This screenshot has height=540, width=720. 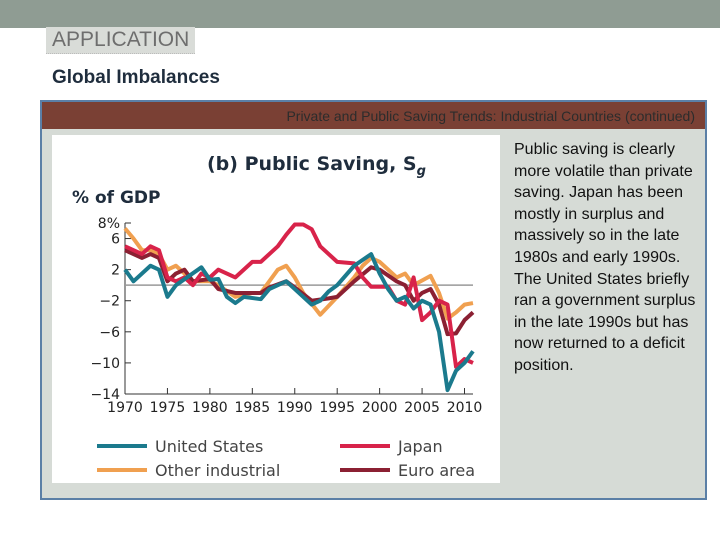 What do you see at coordinates (210, 408) in the screenshot?
I see `x-tick-label: 1980` at bounding box center [210, 408].